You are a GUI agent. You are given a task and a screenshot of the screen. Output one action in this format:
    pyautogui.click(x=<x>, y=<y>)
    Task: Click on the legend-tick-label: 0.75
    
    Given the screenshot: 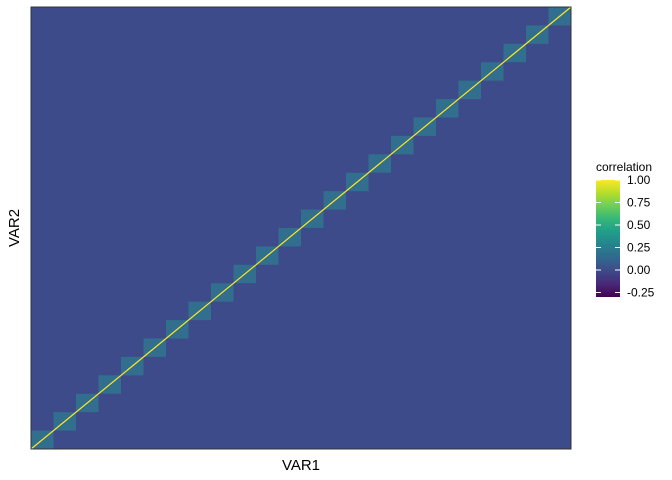 What is the action you would take?
    pyautogui.click(x=639, y=203)
    